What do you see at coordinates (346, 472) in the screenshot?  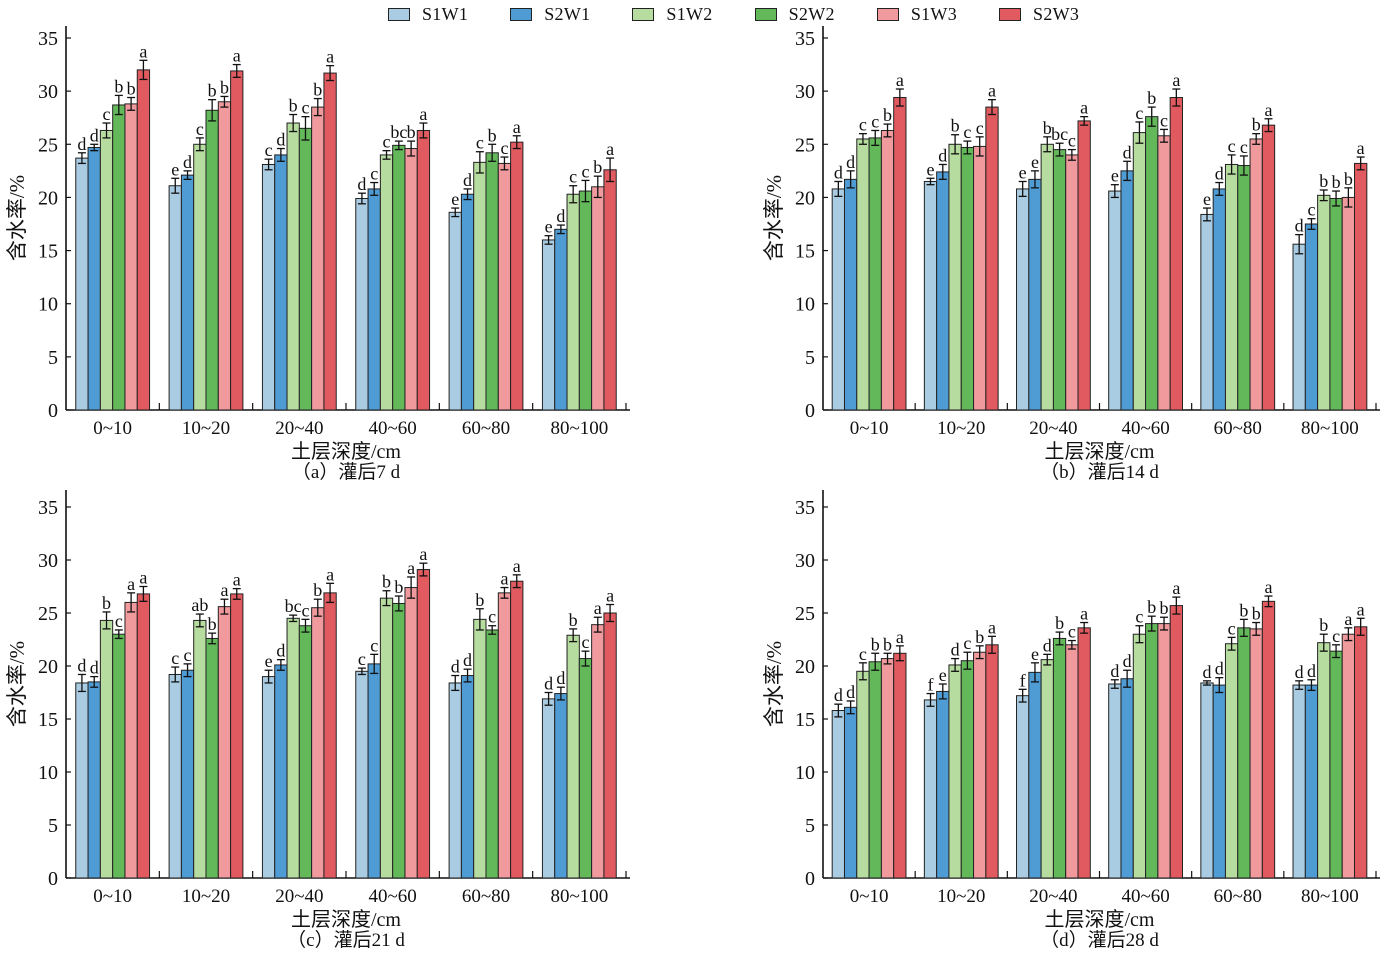 I see `panel-title: （a）灌后7 d` at bounding box center [346, 472].